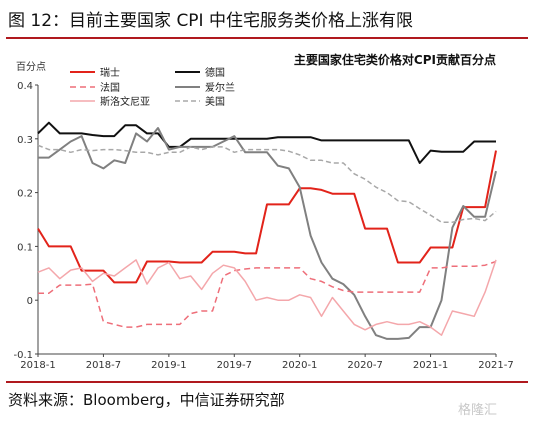 This screenshot has width=536, height=427. What do you see at coordinates (220, 87) in the screenshot?
I see `legend-label-3: 爱尔兰` at bounding box center [220, 87].